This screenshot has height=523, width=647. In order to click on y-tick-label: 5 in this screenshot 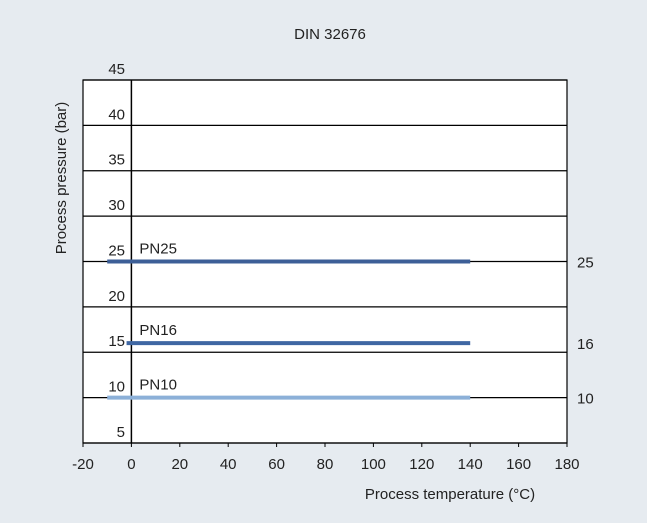, I will do `click(121, 432)`.